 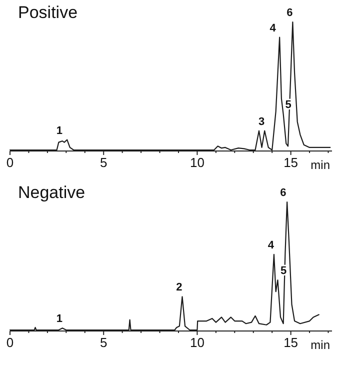 I want to click on annotation: 2, so click(x=179, y=288).